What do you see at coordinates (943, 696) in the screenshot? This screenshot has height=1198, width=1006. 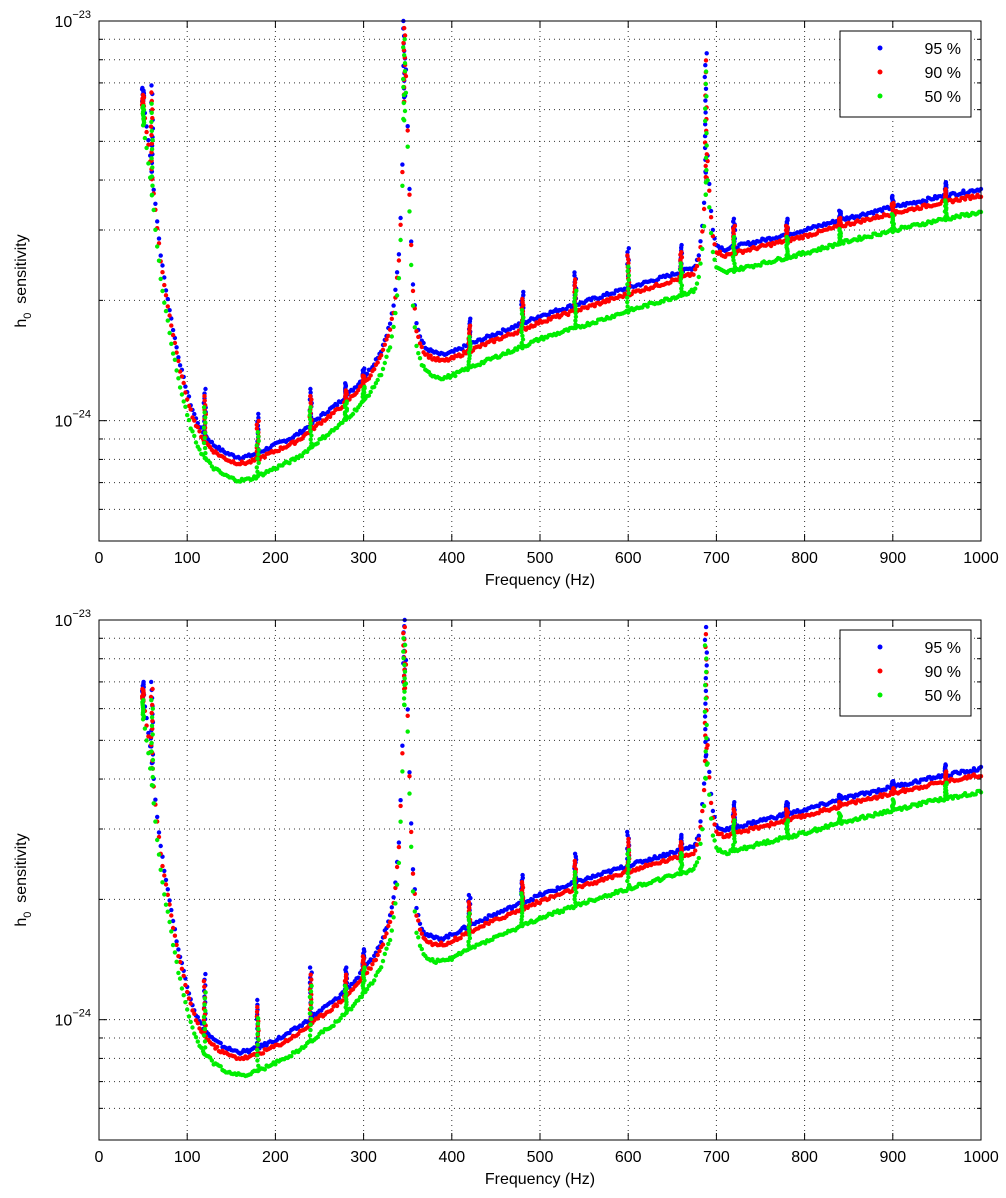 I see `legend-label: 50 %` at bounding box center [943, 696].